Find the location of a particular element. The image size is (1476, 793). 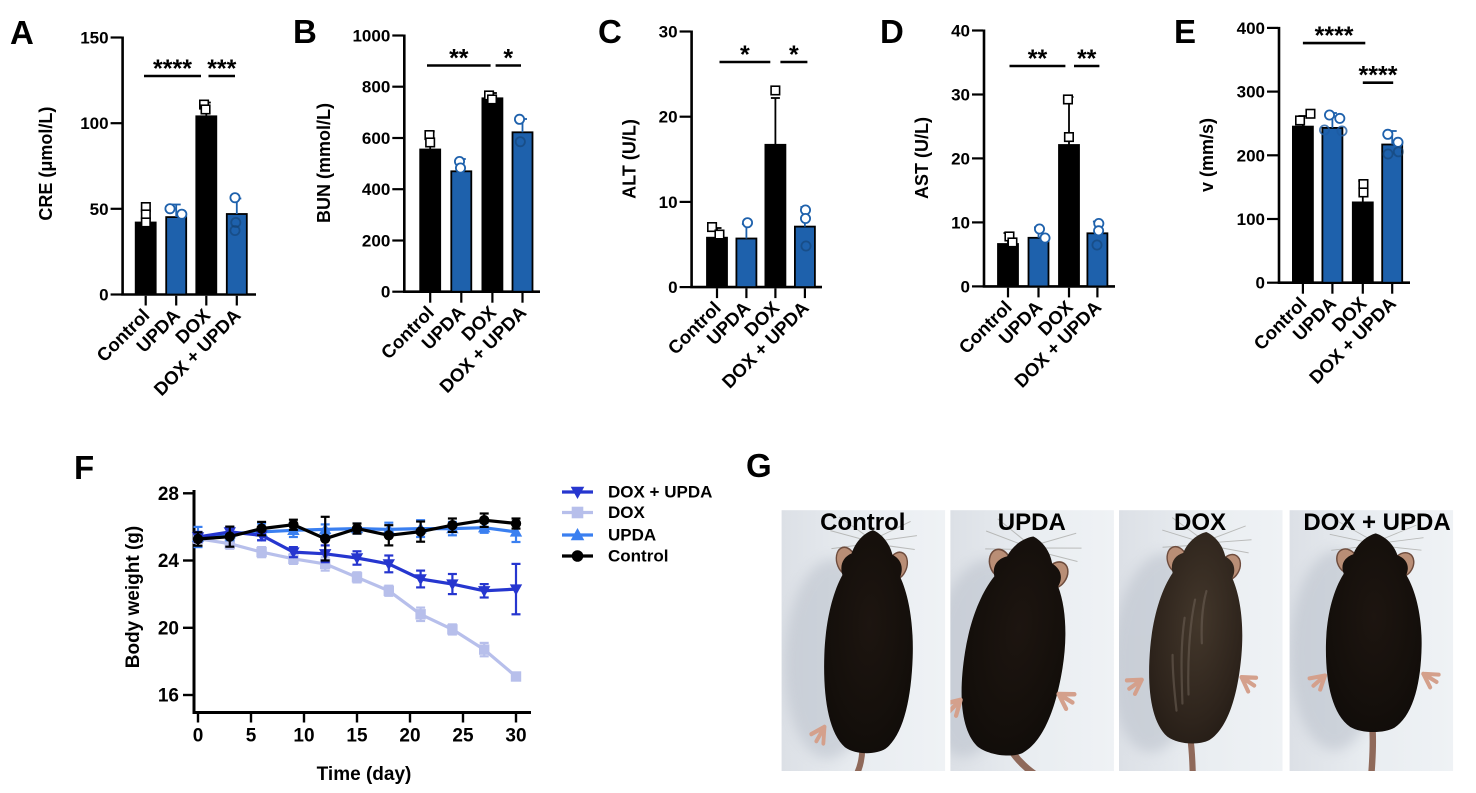

svg-text: v (mm/s) is located at coordinates (1207, 155).